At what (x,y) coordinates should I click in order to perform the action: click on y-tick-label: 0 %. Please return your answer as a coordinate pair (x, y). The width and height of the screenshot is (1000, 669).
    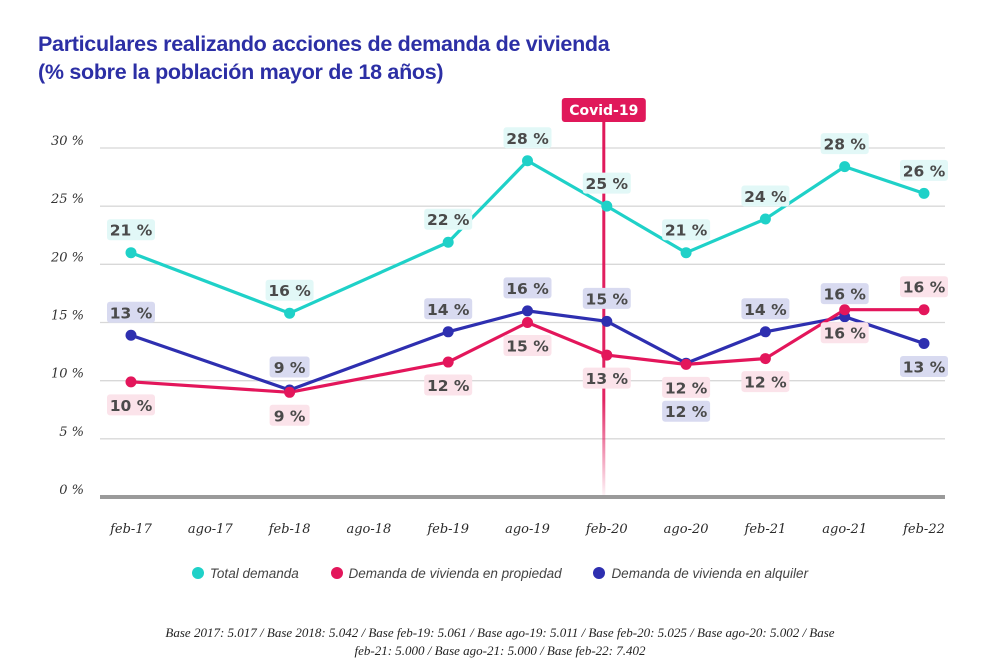
    Looking at the image, I should click on (71, 490).